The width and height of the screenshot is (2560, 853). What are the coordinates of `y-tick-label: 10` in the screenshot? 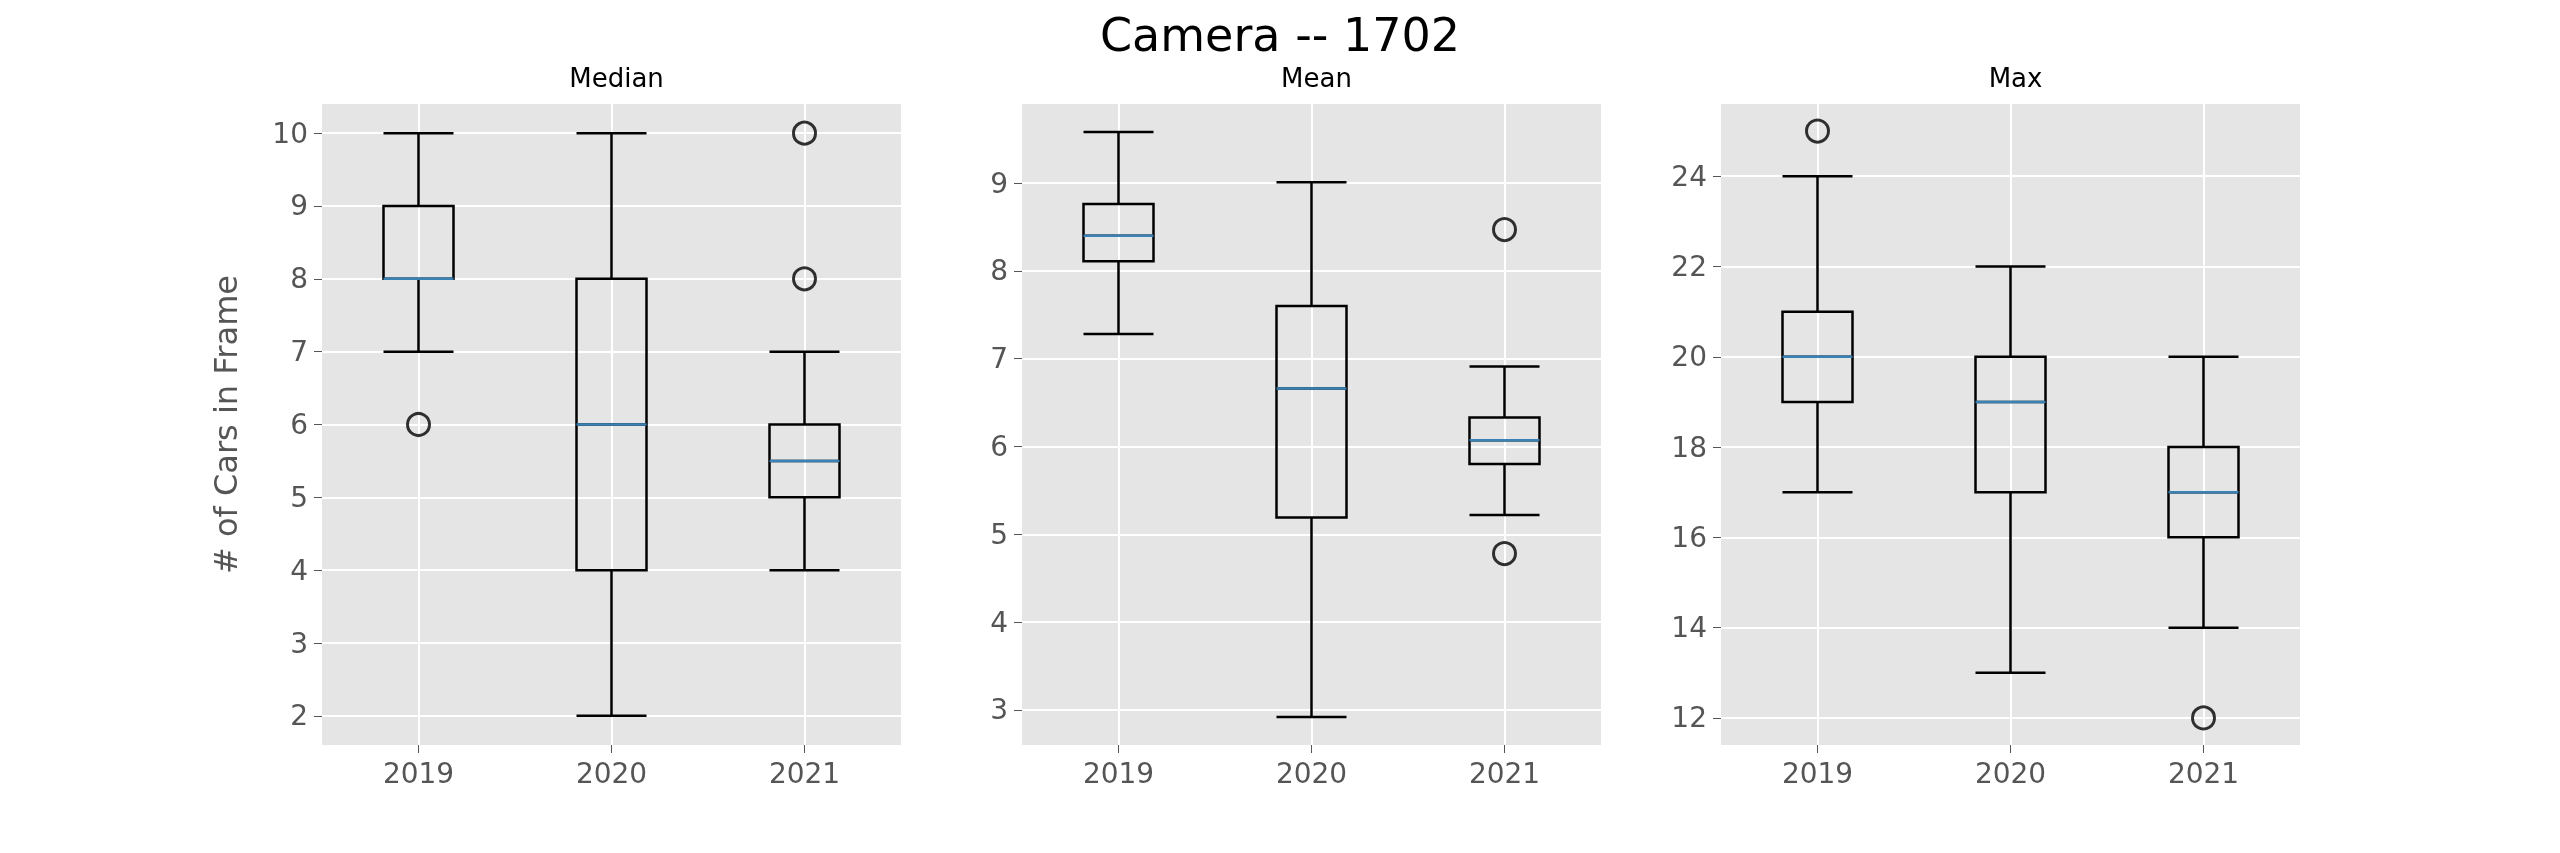 It's located at (290, 133).